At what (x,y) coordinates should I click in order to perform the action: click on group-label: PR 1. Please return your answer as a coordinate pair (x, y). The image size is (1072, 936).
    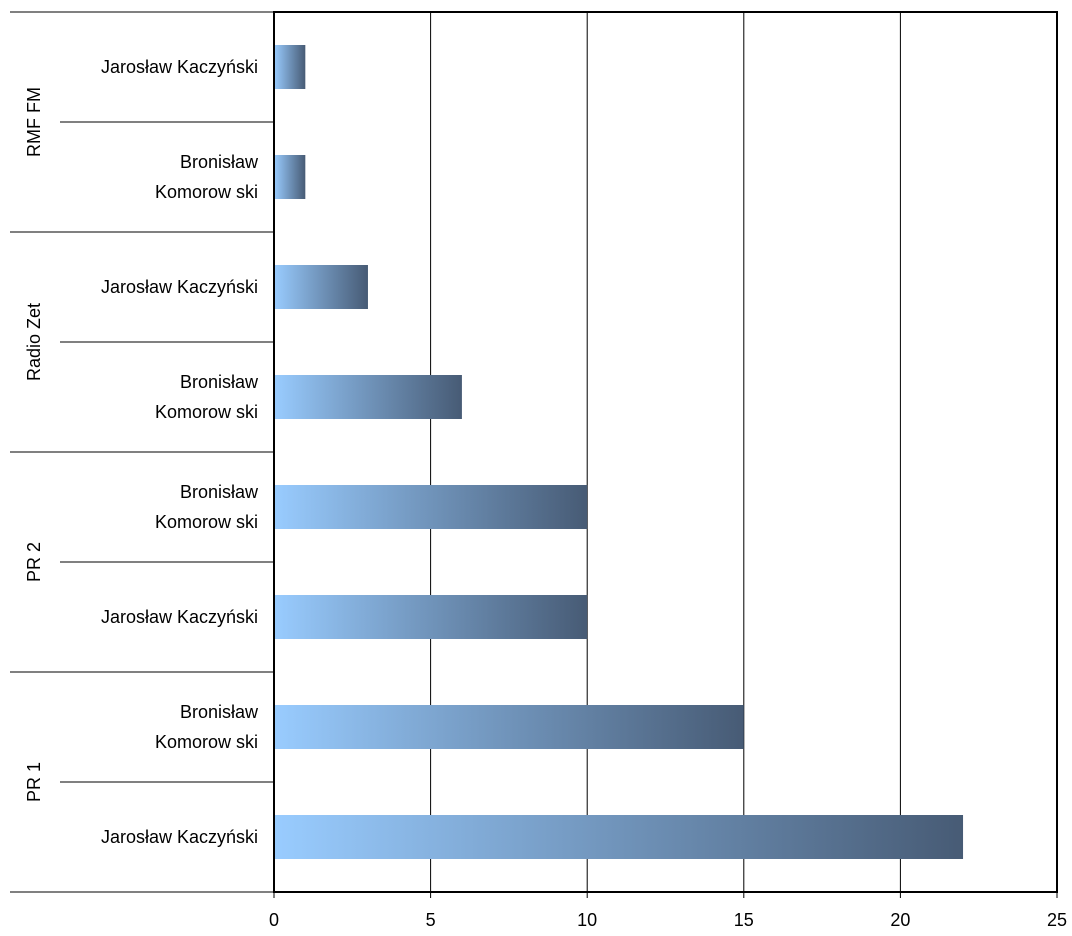
    Looking at the image, I should click on (34, 782).